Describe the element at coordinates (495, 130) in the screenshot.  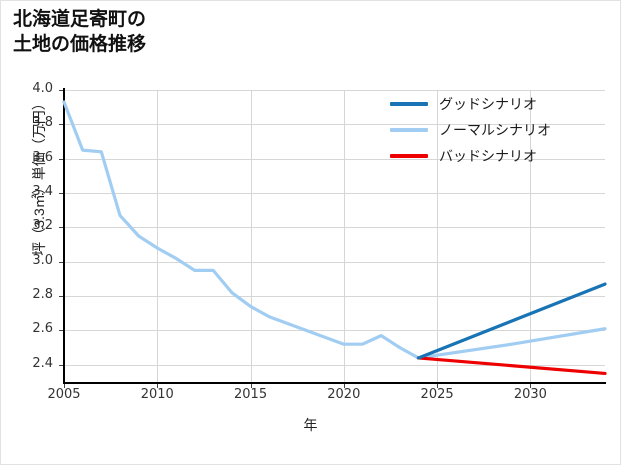
I see `legend-item-label: ノーマルシナリオ` at that location.